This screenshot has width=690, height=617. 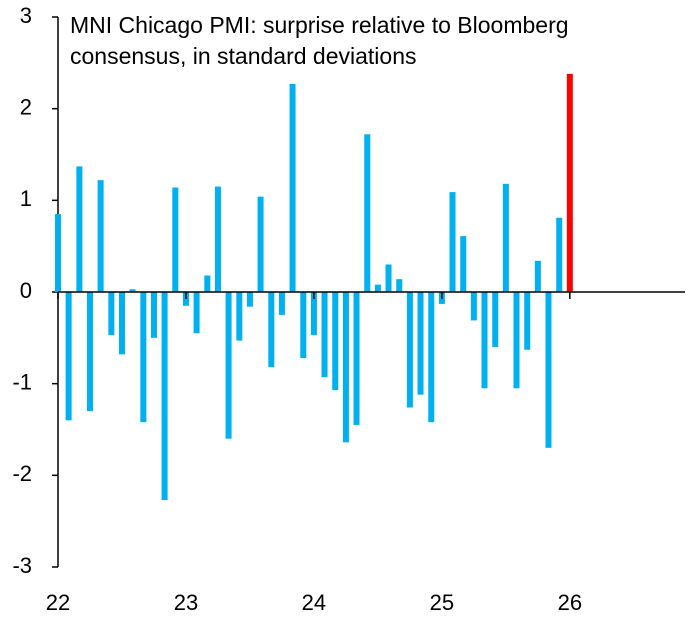 What do you see at coordinates (186, 602) in the screenshot?
I see `x-tick-label: 23` at bounding box center [186, 602].